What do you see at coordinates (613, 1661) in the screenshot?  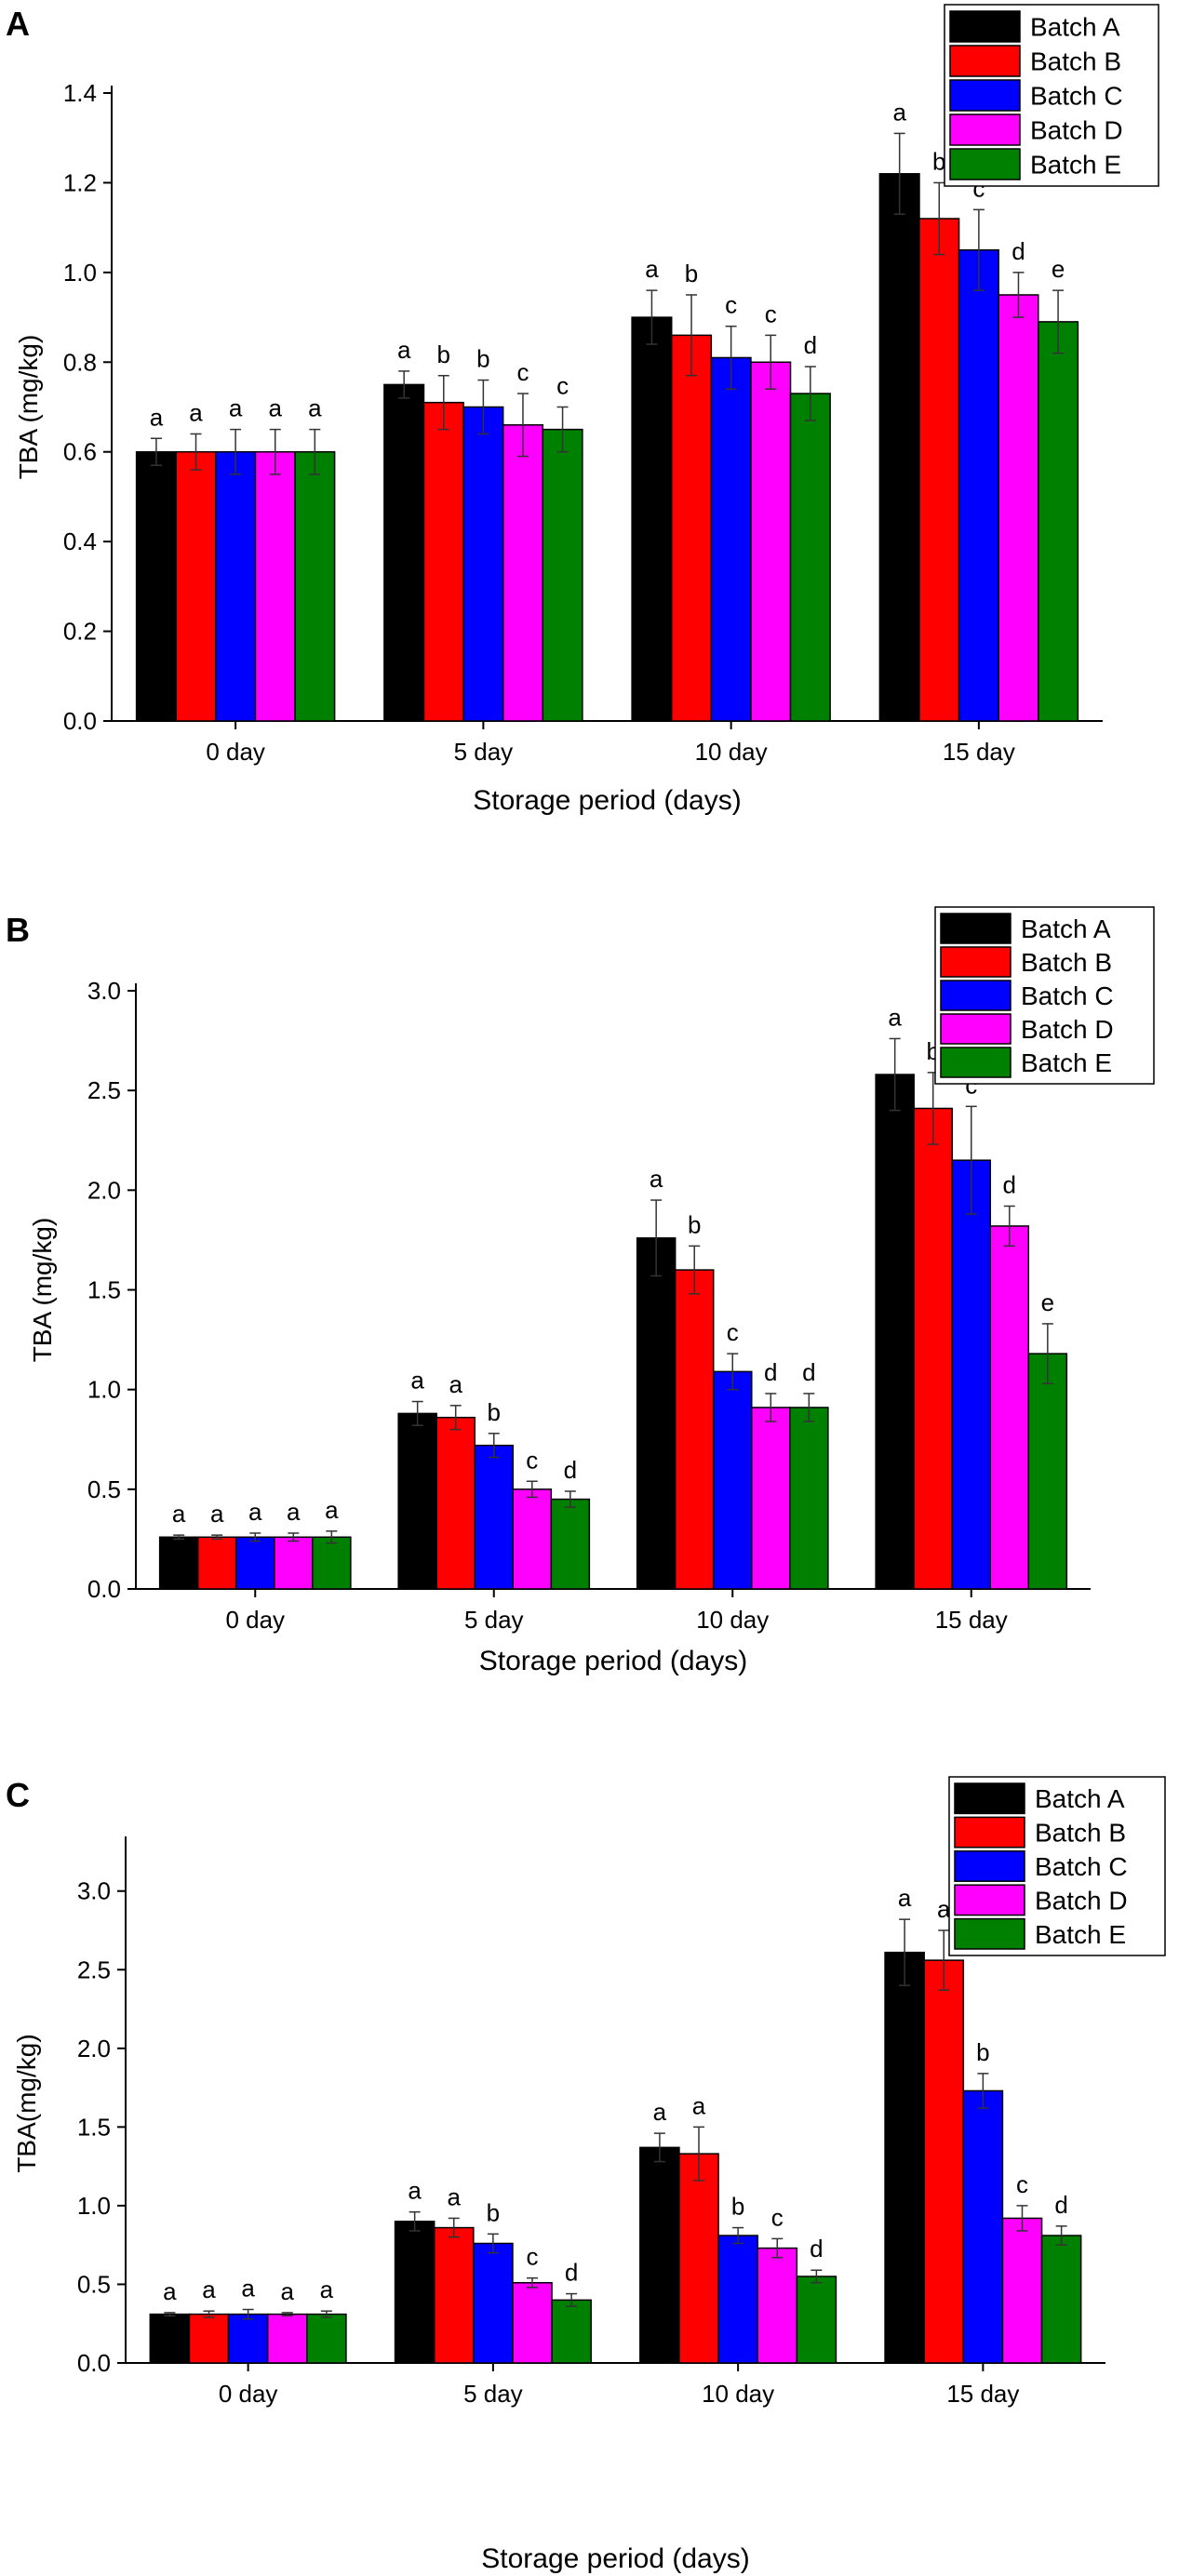 I see `x-axis-label: Storage period (days)` at bounding box center [613, 1661].